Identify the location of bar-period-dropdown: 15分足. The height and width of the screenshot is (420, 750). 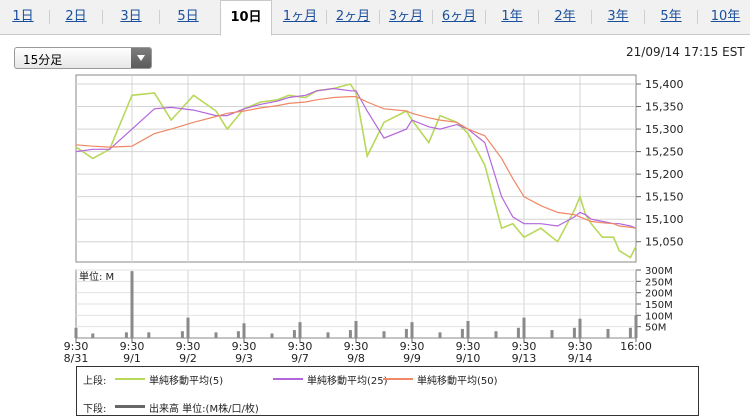
(83, 58).